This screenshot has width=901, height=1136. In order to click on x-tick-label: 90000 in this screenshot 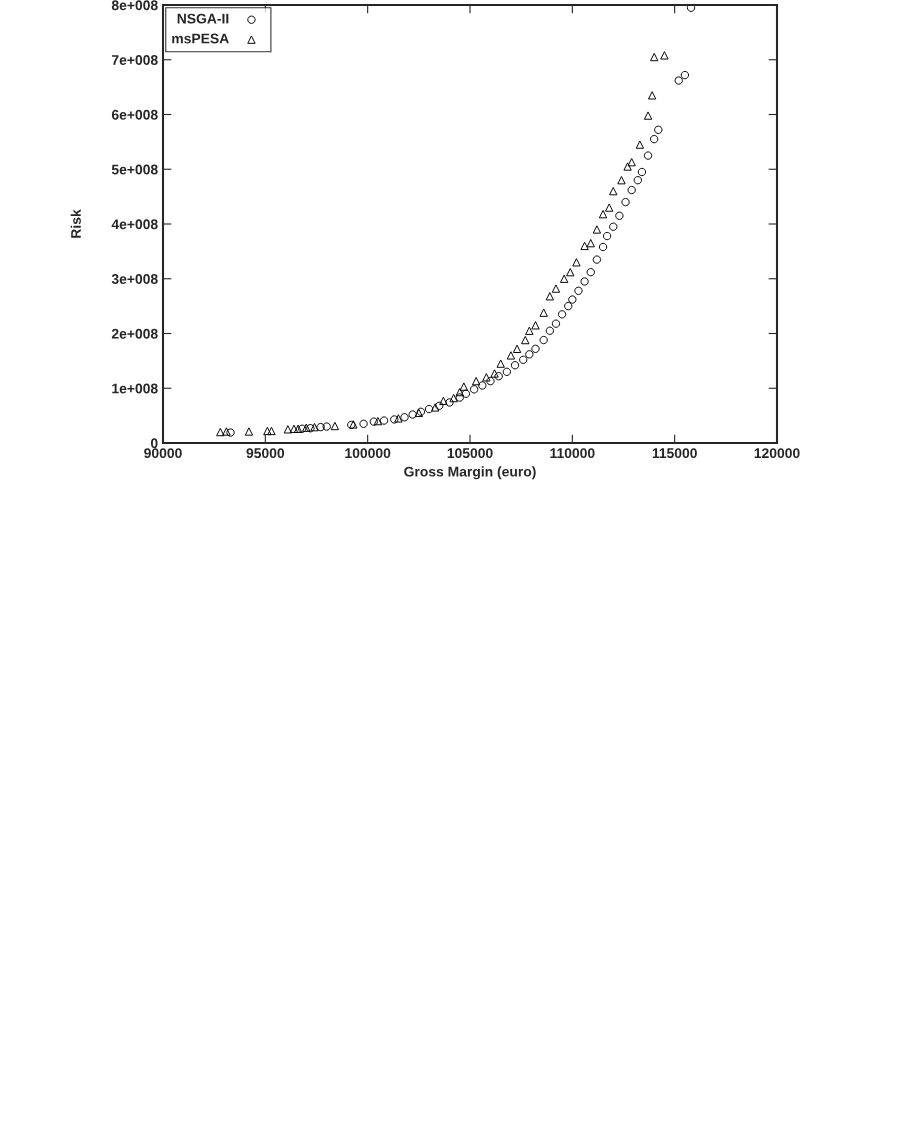, I will do `click(163, 453)`.